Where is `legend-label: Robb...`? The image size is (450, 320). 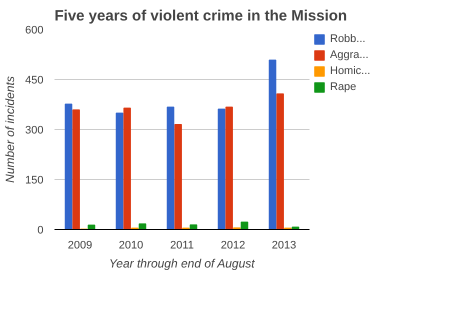
legend-label: Robb... is located at coordinates (348, 39).